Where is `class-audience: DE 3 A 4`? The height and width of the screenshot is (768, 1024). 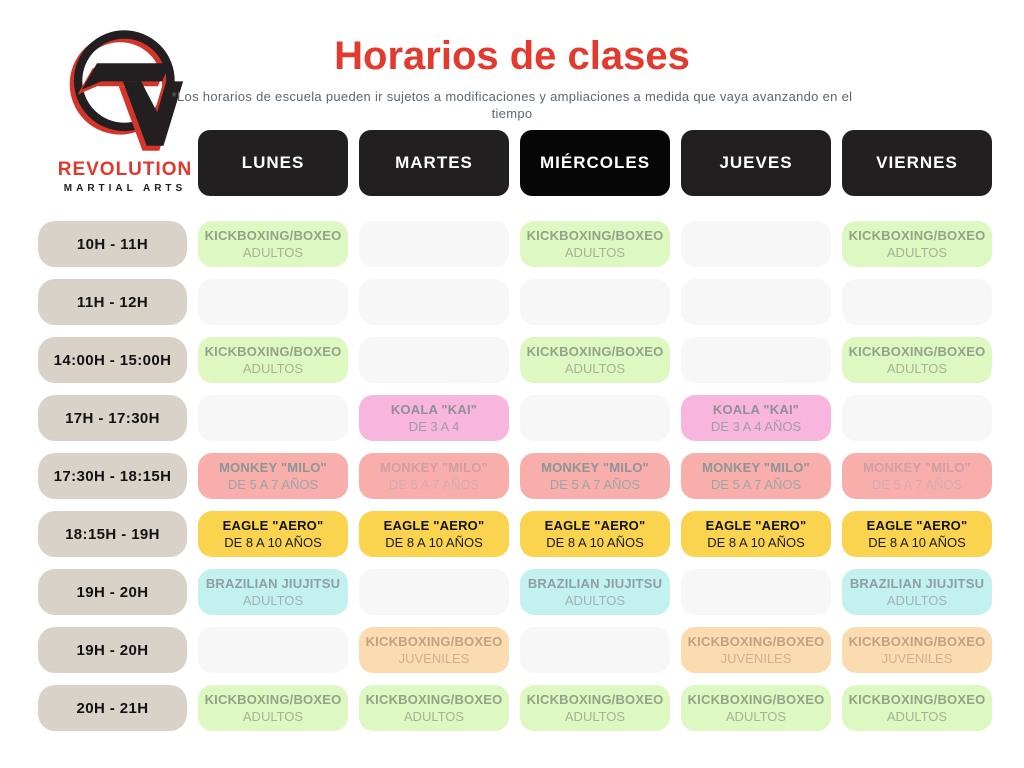 class-audience: DE 3 A 4 is located at coordinates (434, 426).